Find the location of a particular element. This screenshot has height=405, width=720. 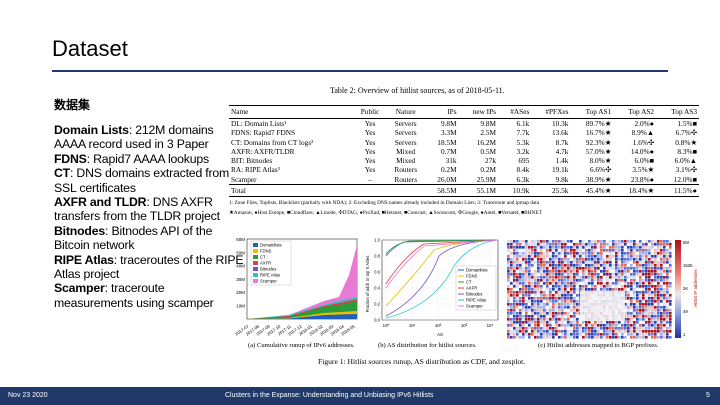

table-cell: 2.0%● is located at coordinates (644, 123).